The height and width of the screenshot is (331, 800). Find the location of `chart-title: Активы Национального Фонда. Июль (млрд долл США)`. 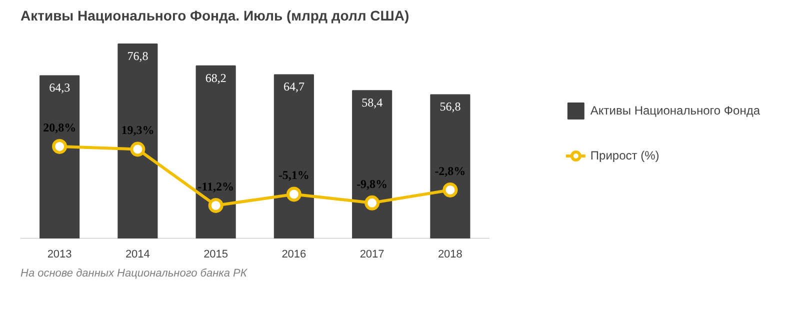

chart-title: Активы Национального Фонда. Июль (млрд долл США) is located at coordinates (215, 16).